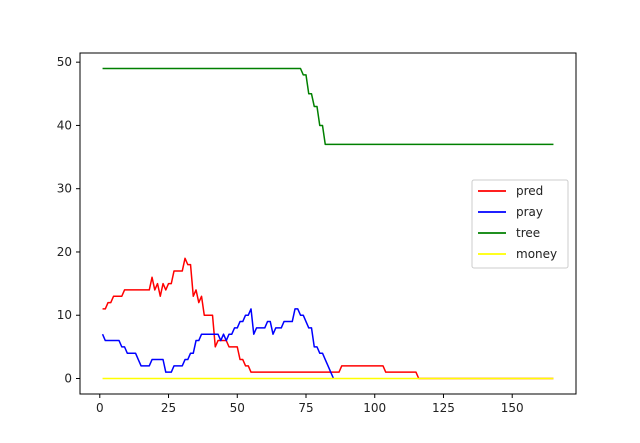 This screenshot has height=443, width=640. Describe the element at coordinates (64, 315) in the screenshot. I see `y-tick-label: 10` at that location.